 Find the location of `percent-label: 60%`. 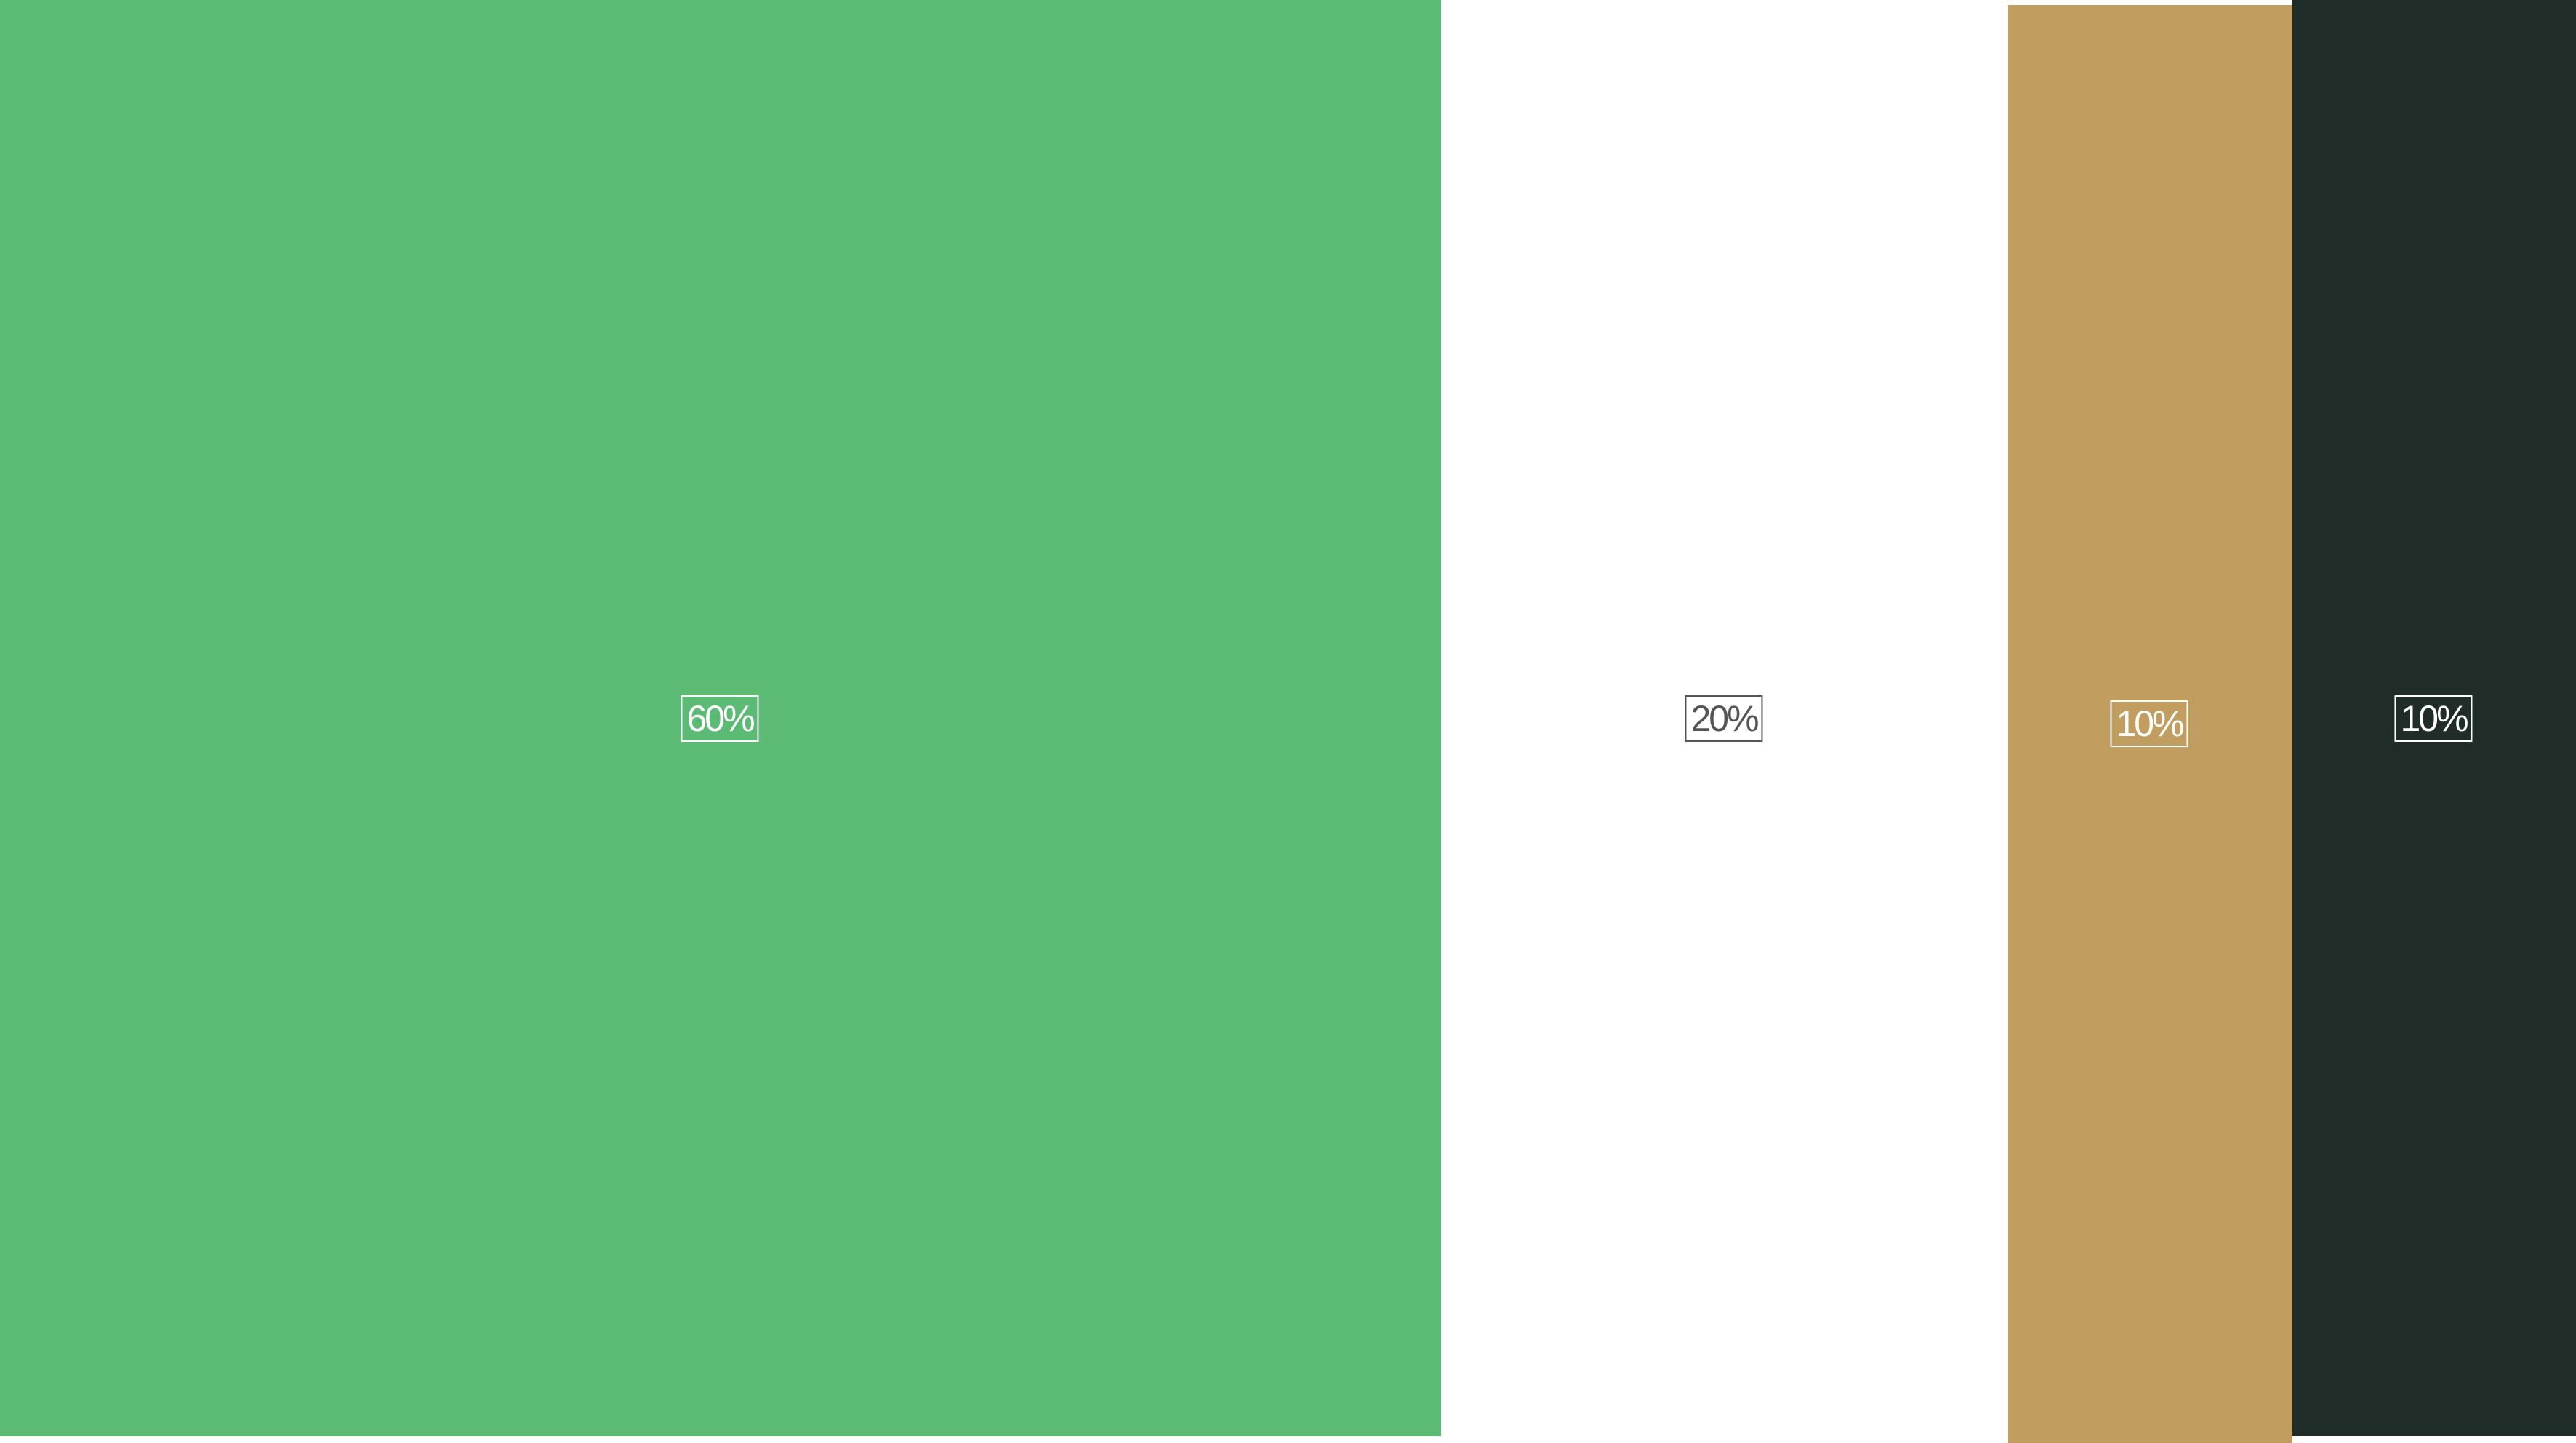

percent-label: 60% is located at coordinates (720, 718).